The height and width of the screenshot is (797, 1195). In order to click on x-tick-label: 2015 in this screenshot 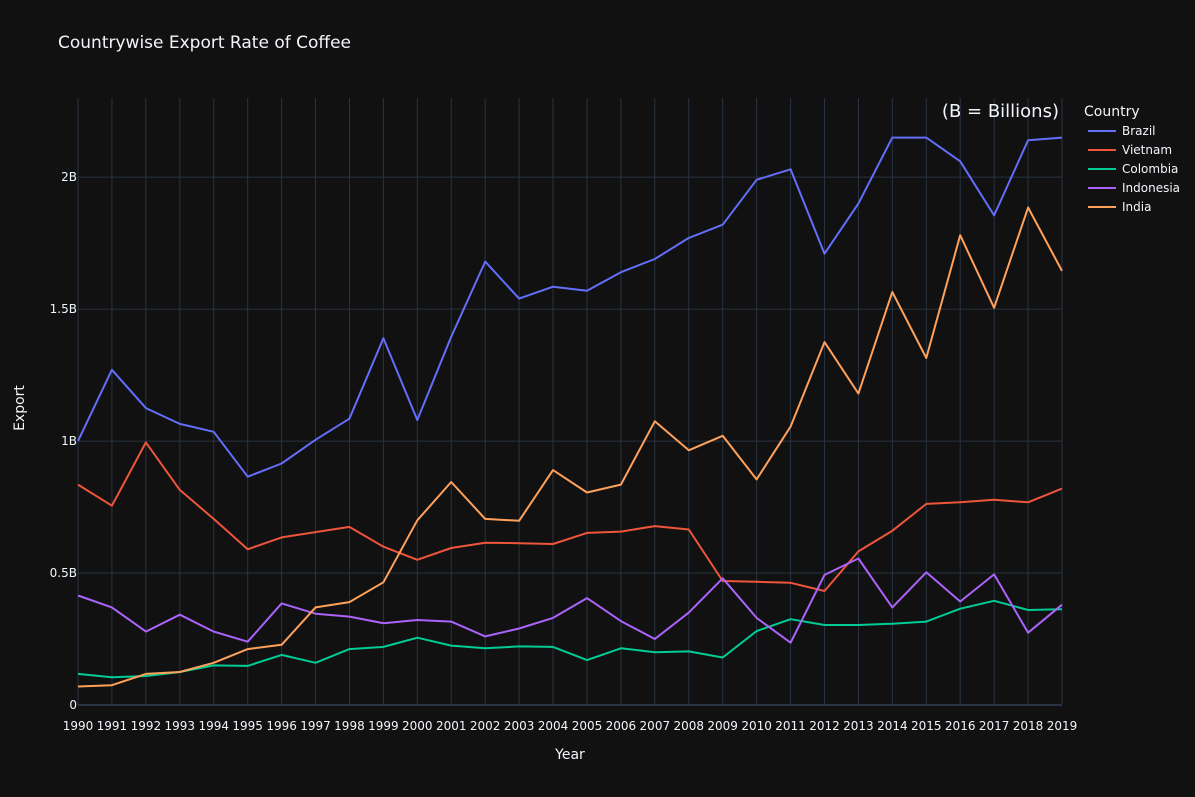, I will do `click(926, 726)`.